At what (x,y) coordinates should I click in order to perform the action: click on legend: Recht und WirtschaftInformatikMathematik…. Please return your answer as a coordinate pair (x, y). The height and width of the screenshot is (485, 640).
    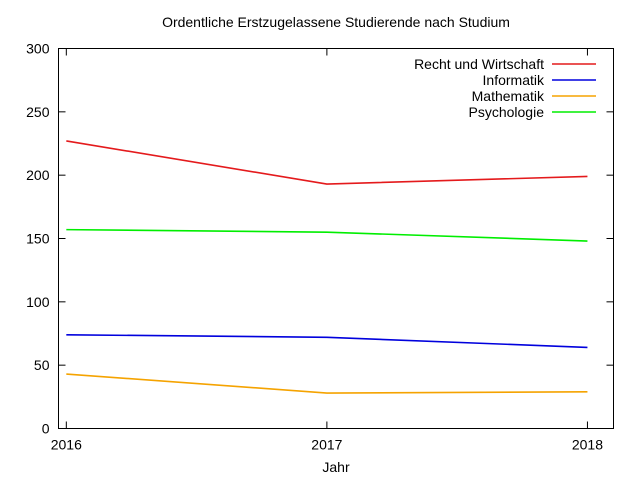
    Looking at the image, I should click on (505, 88).